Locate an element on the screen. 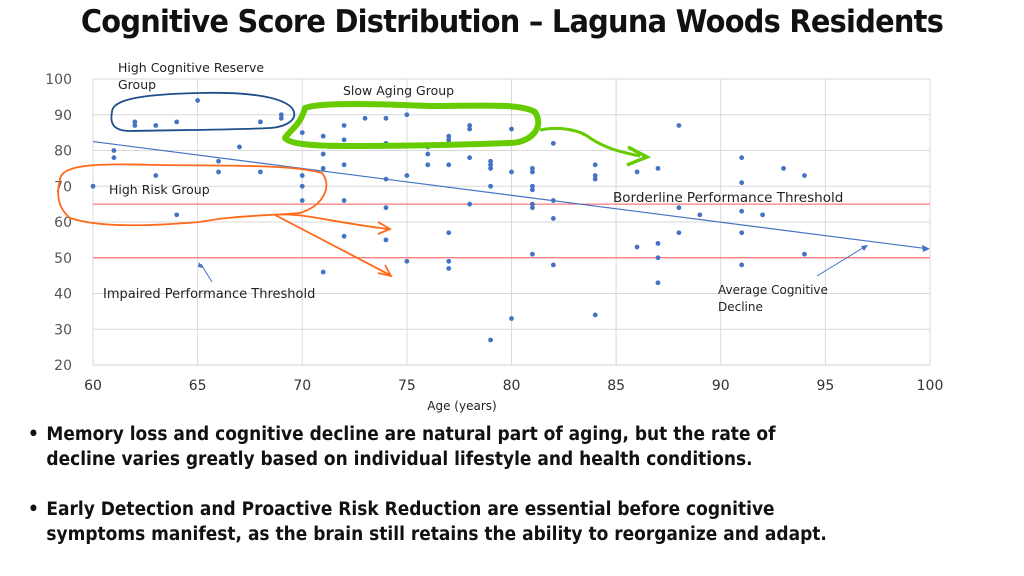  x-tick-label: 85 is located at coordinates (616, 386).